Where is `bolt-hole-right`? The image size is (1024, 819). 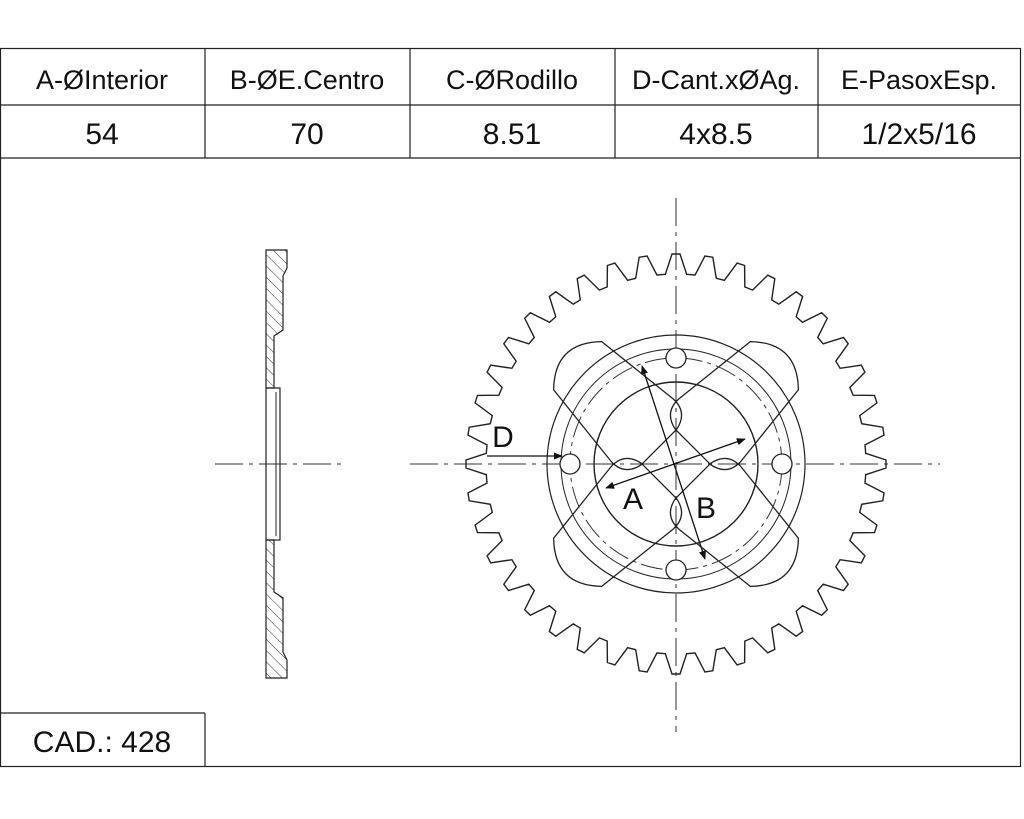
bolt-hole-right is located at coordinates (782, 464).